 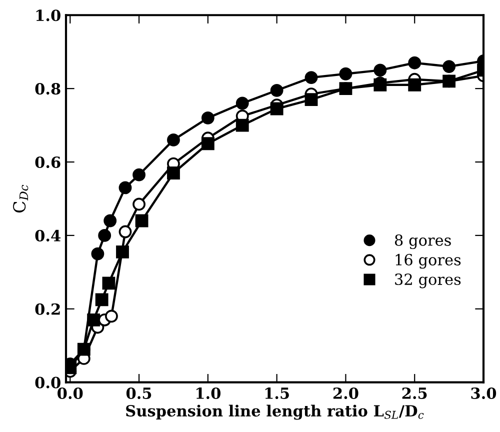 What do you see at coordinates (47, 89) in the screenshot?
I see `y-tick-label: 0.8` at bounding box center [47, 89].